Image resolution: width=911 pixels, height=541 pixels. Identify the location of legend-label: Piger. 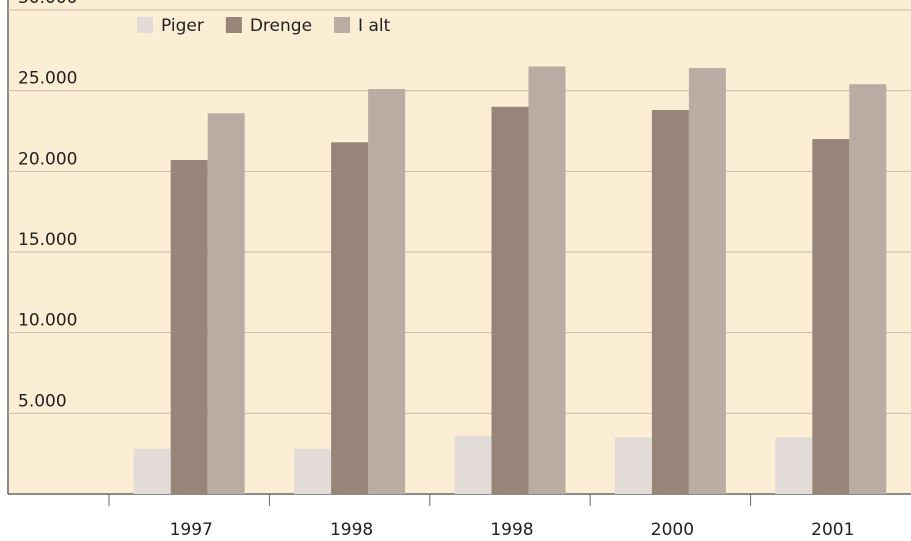
(182, 26).